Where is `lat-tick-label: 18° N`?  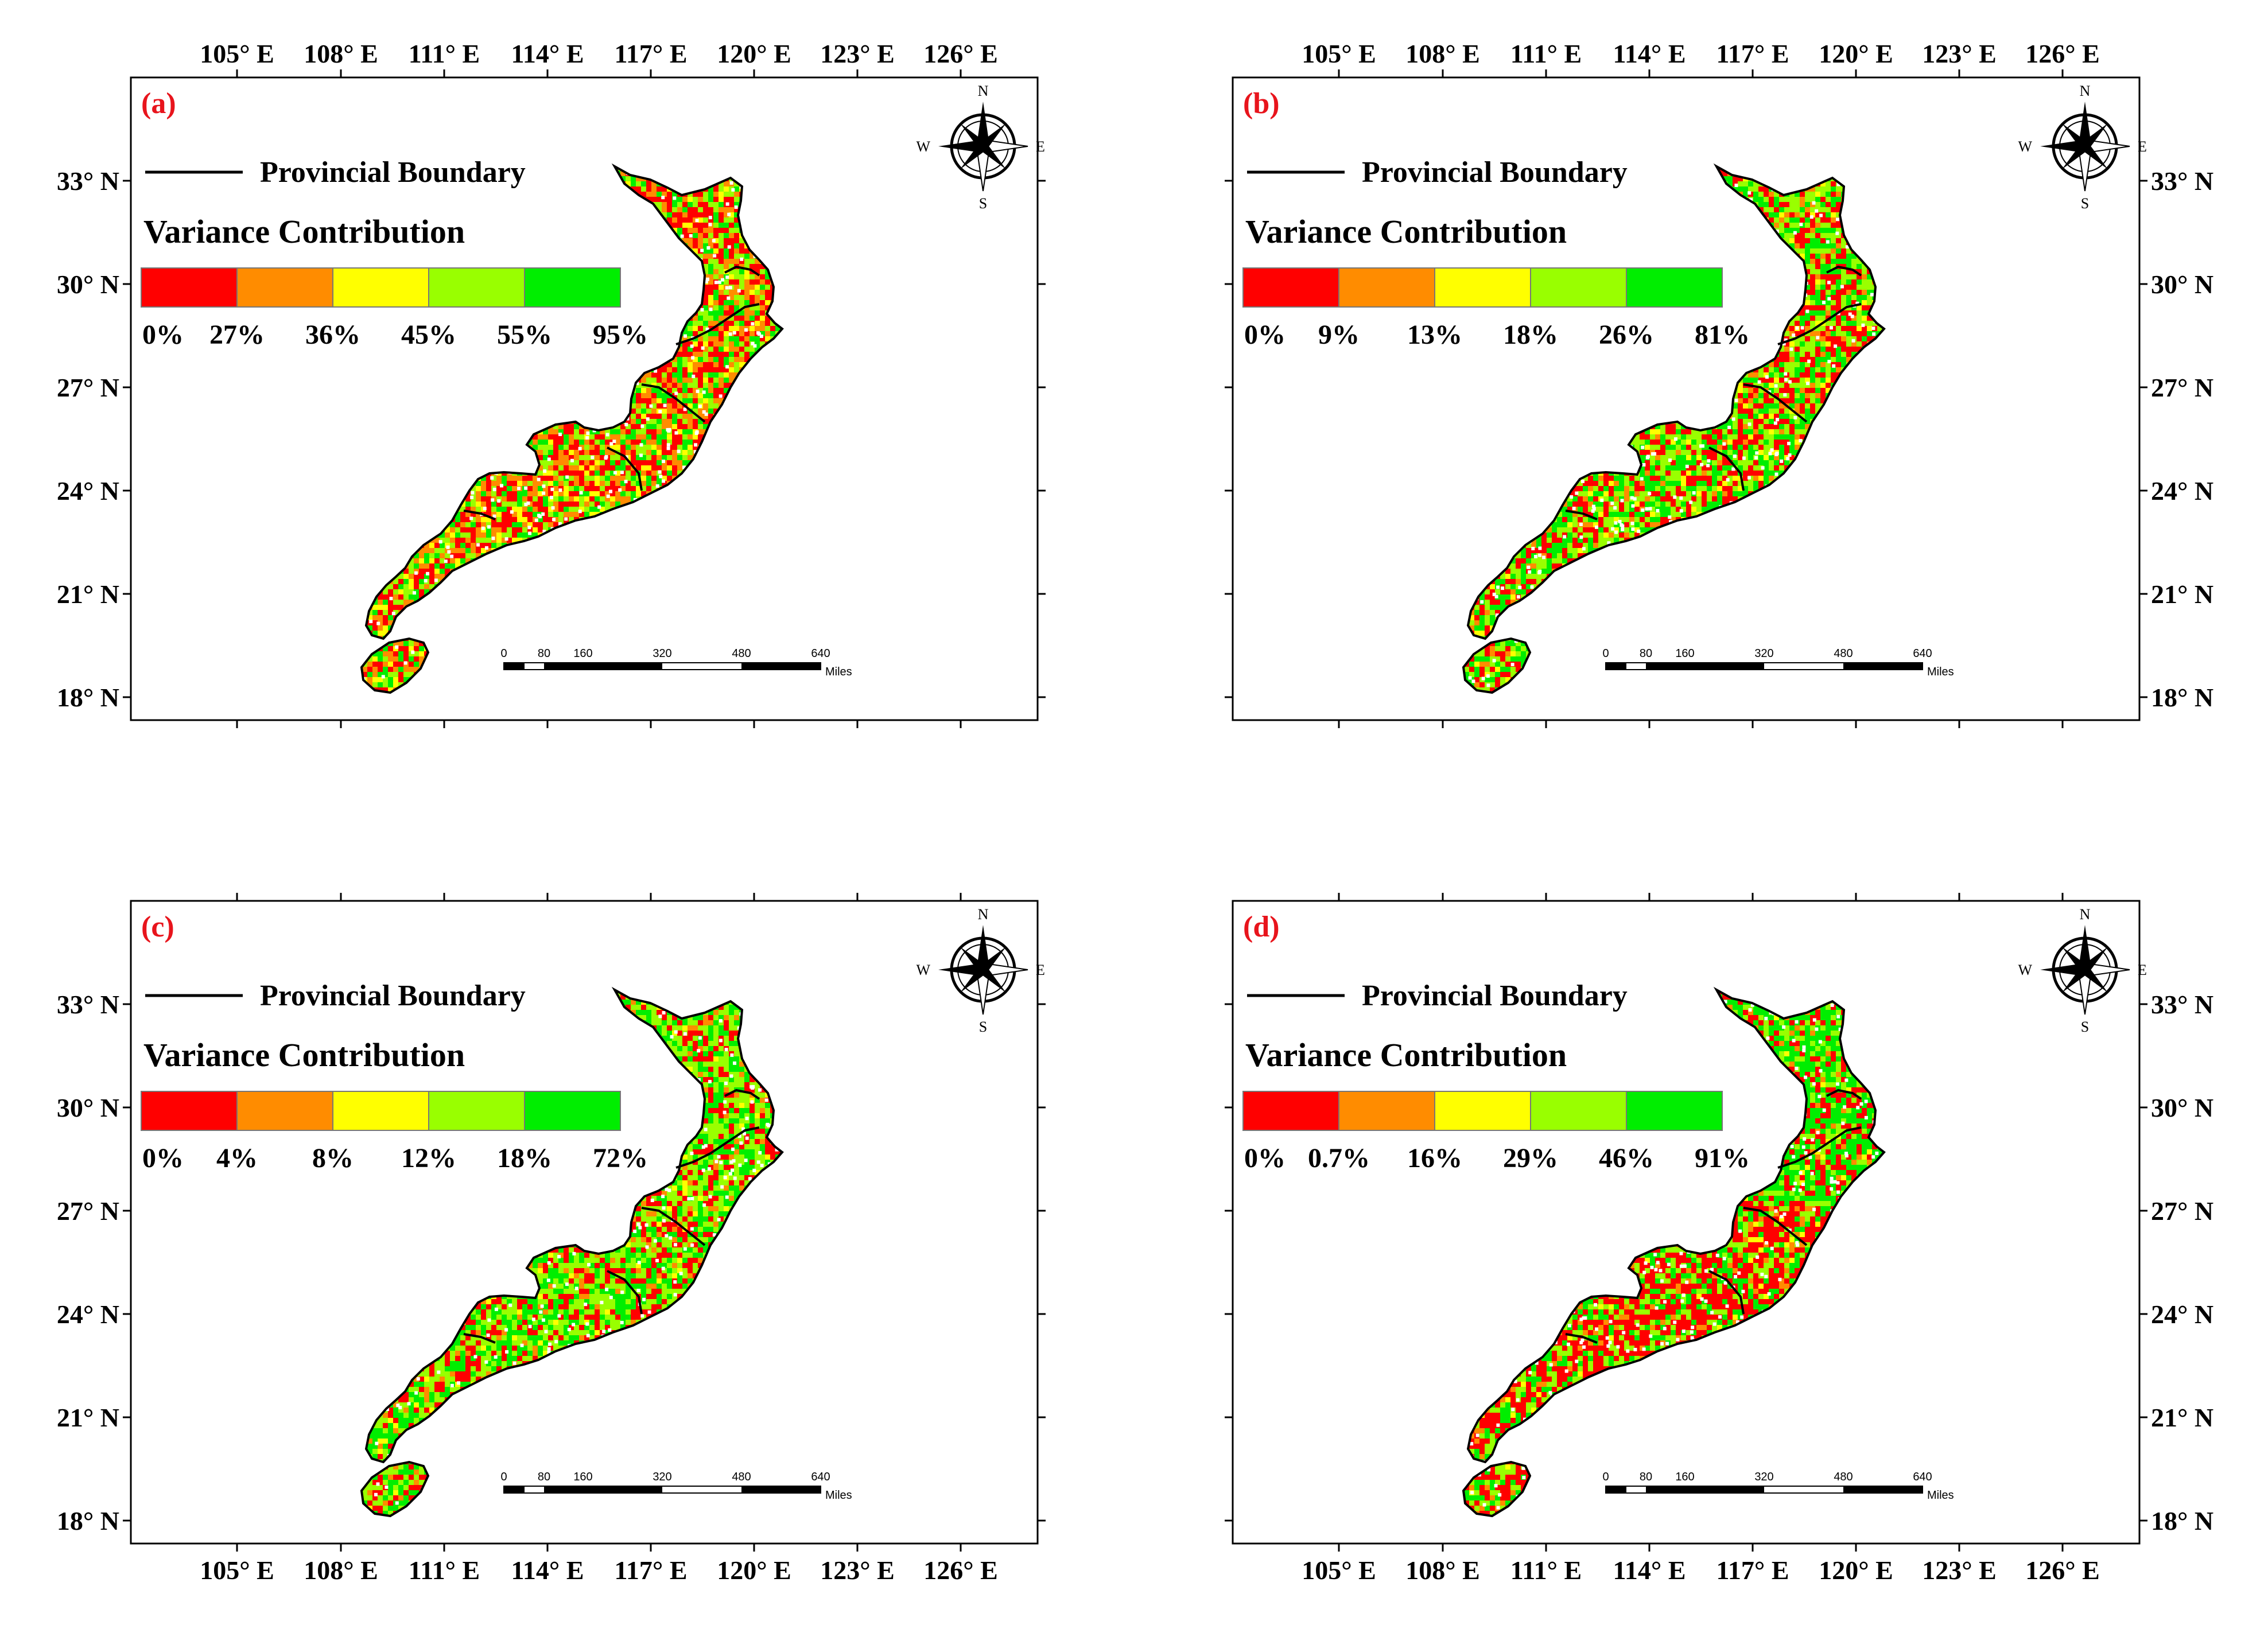 lat-tick-label: 18° N is located at coordinates (2182, 1520).